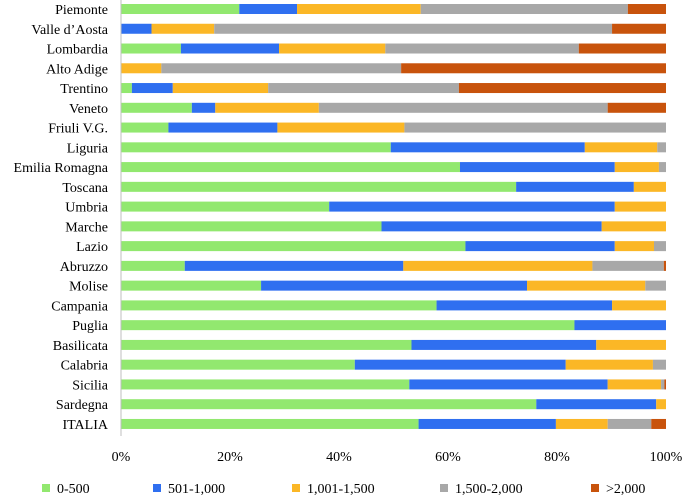 The height and width of the screenshot is (498, 685). I want to click on category-label: Abruzzo, so click(84, 267).